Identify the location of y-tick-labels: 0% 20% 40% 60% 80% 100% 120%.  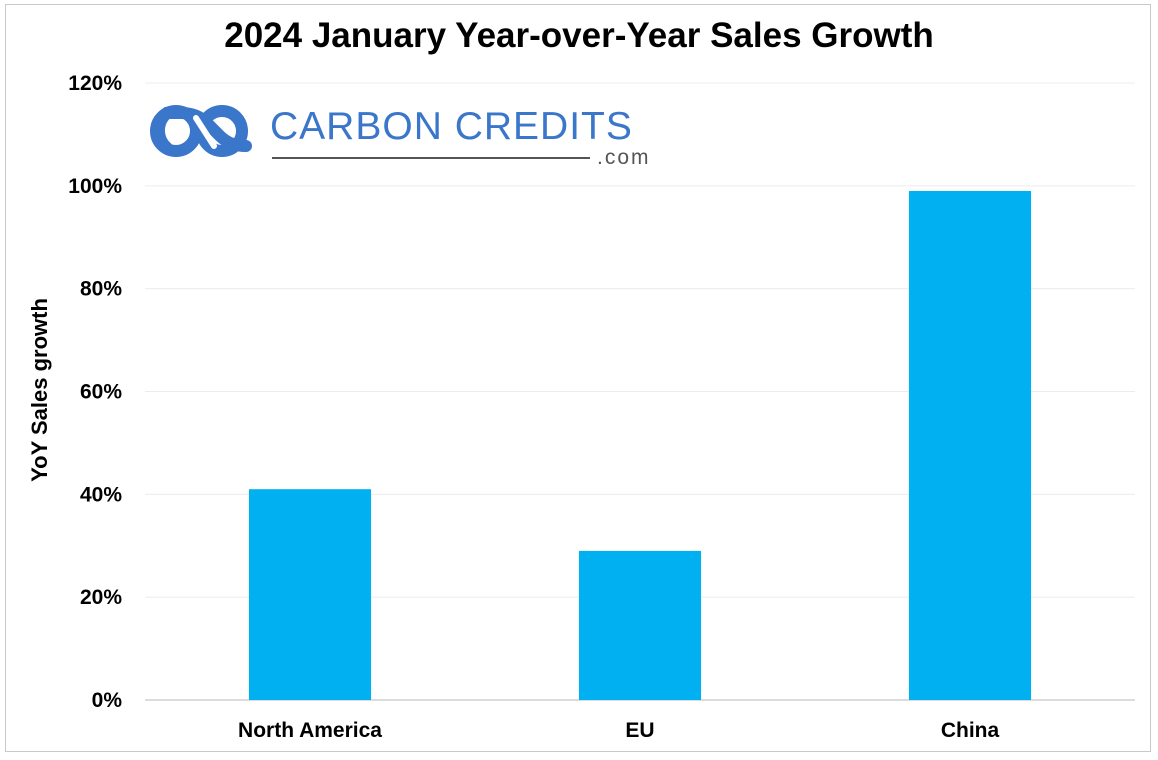
(95, 392).